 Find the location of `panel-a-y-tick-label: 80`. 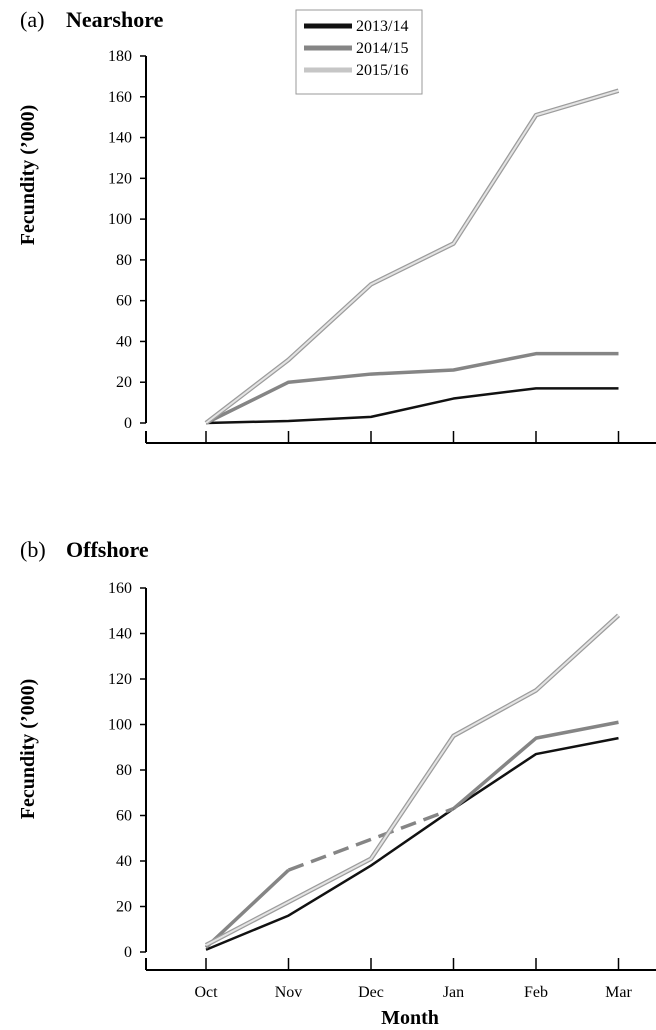

panel-a-y-tick-label: 80 is located at coordinates (124, 260).